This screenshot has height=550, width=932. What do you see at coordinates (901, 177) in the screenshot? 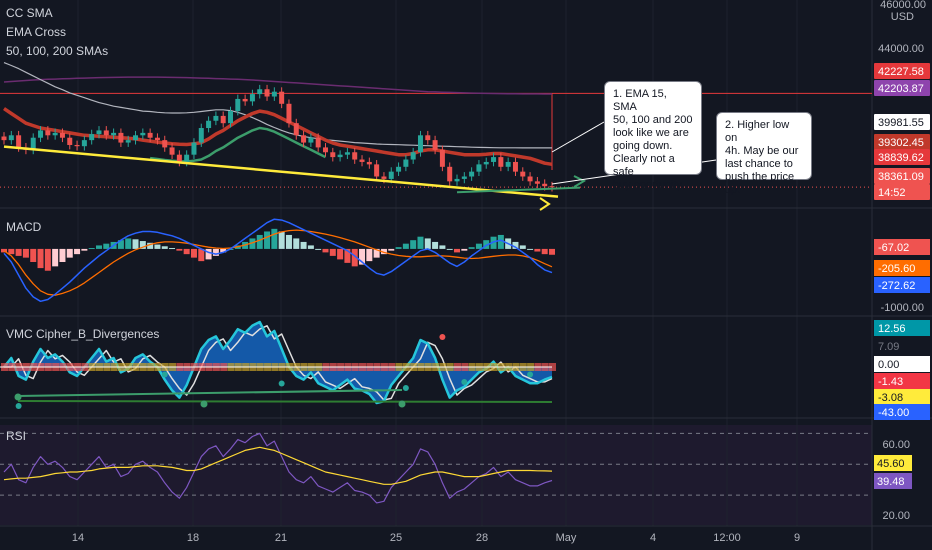
I see `price-tag-label: 38361.09` at bounding box center [901, 177].